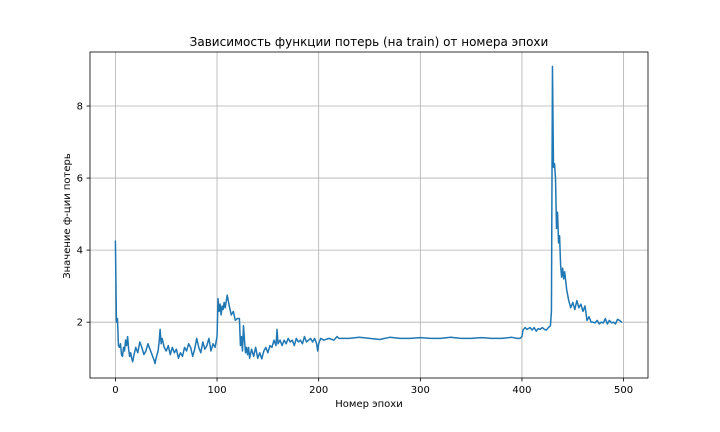 This screenshot has width=720, height=432. What do you see at coordinates (217, 390) in the screenshot?
I see `x-tick-label: 100` at bounding box center [217, 390].